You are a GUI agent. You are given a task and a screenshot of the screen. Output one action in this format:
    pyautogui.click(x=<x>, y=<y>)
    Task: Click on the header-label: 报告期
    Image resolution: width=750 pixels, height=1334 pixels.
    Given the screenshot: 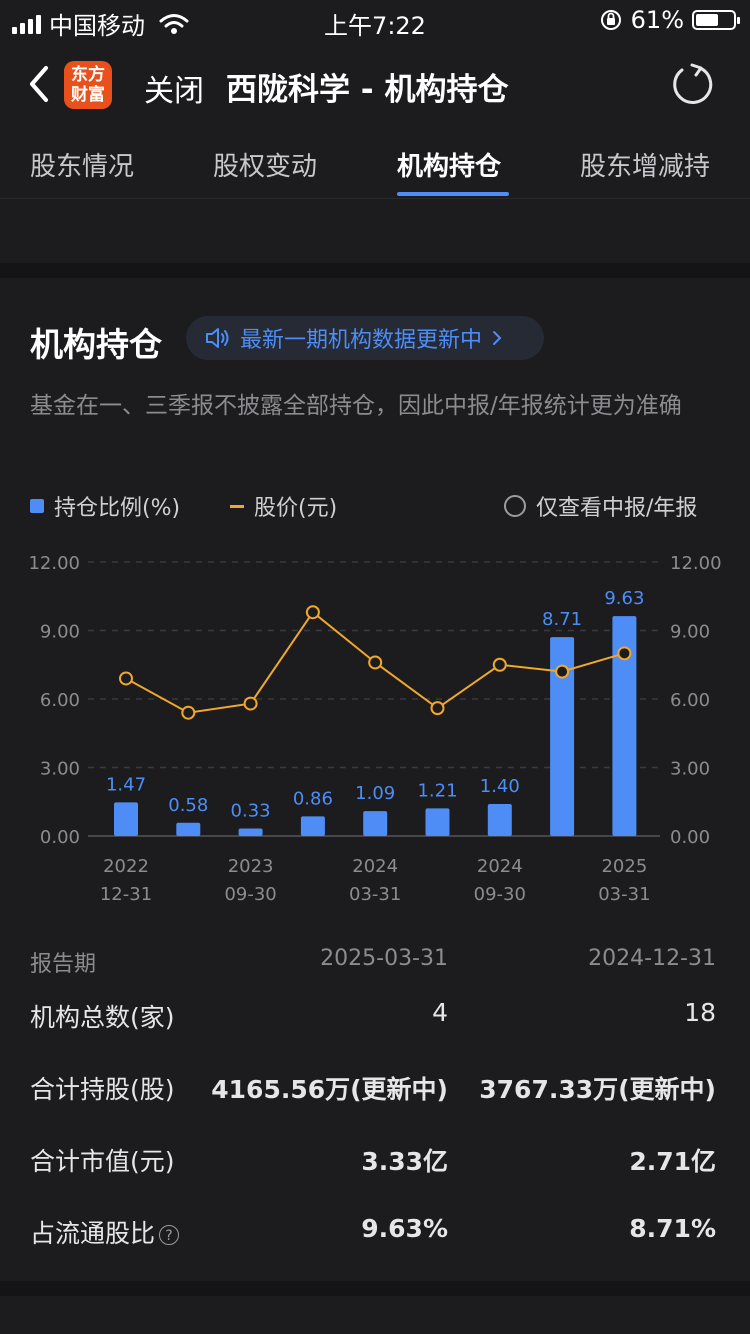 What is the action you would take?
    pyautogui.click(x=63, y=964)
    